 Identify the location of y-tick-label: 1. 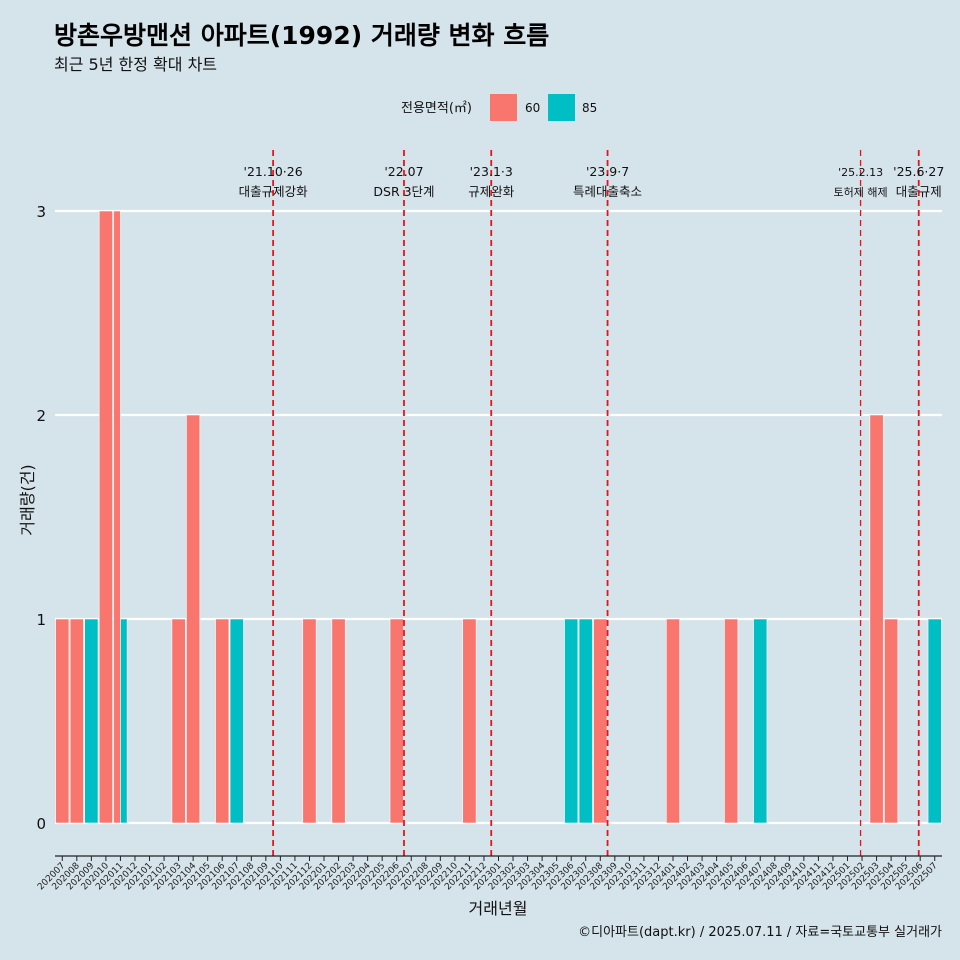
(41, 620).